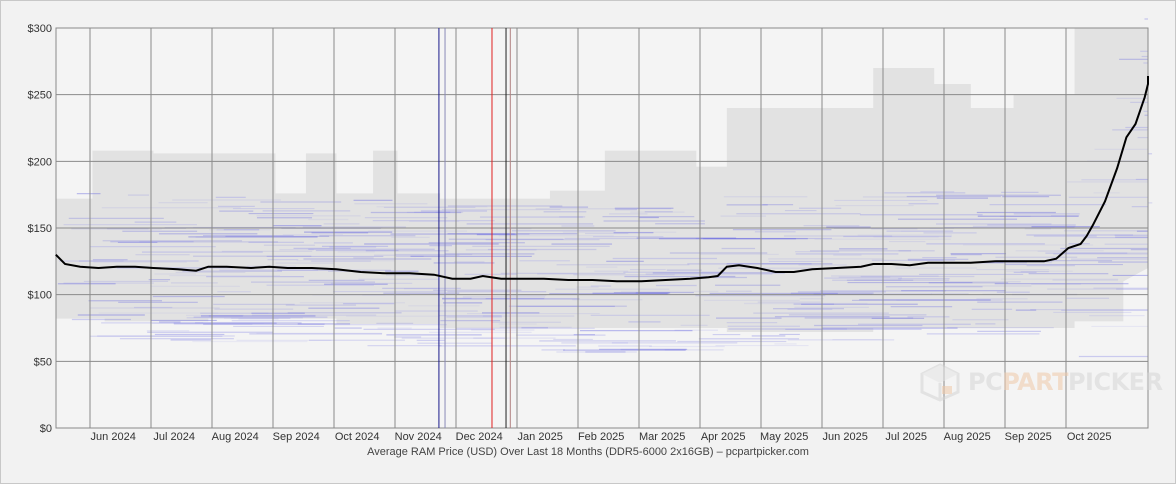  I want to click on y-tick-label: $50, so click(43, 362).